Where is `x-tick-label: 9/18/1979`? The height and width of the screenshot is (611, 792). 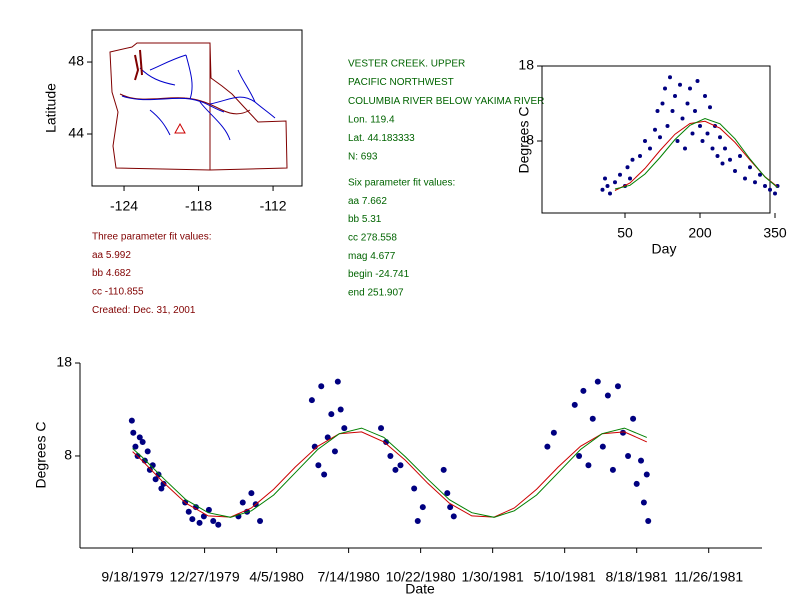 x-tick-label: 9/18/1979 is located at coordinates (132, 577).